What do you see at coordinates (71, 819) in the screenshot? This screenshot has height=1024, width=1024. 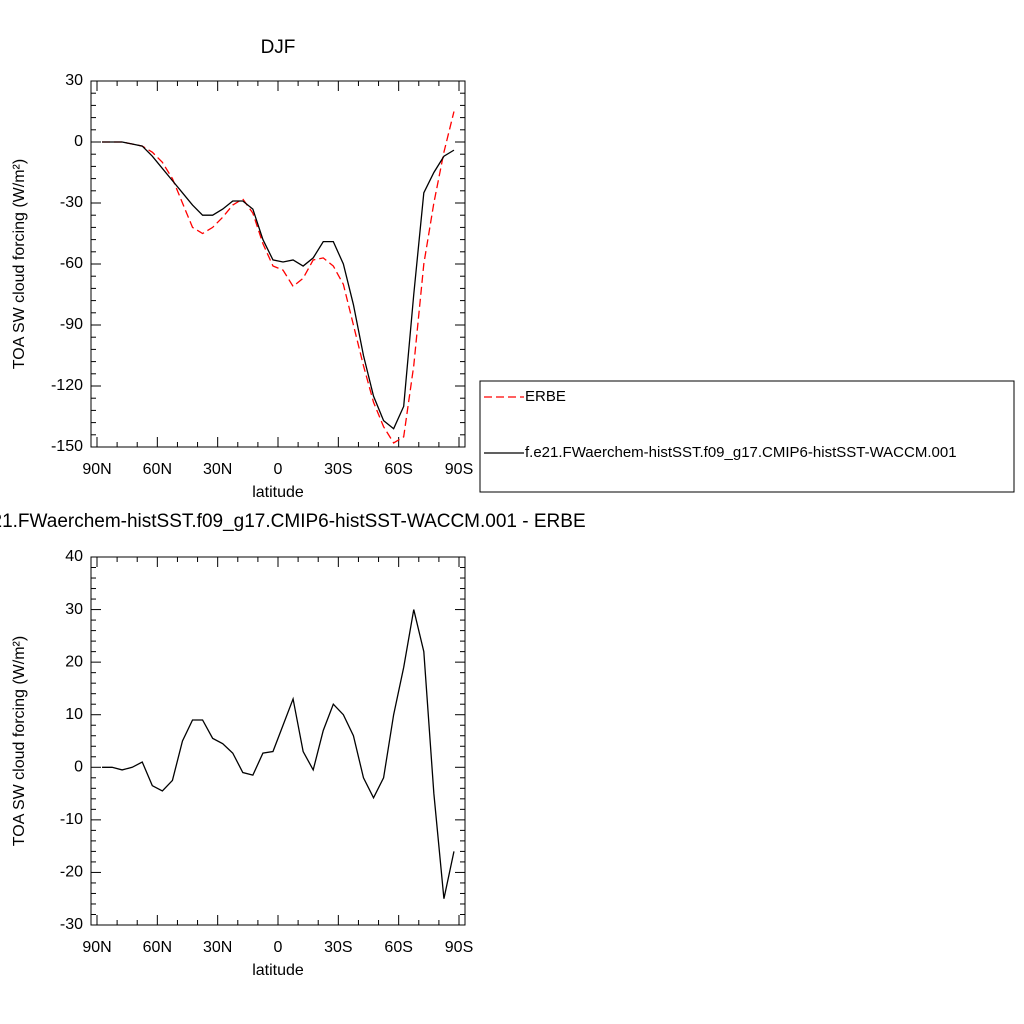 I see `y-tick-label: -10` at bounding box center [71, 819].